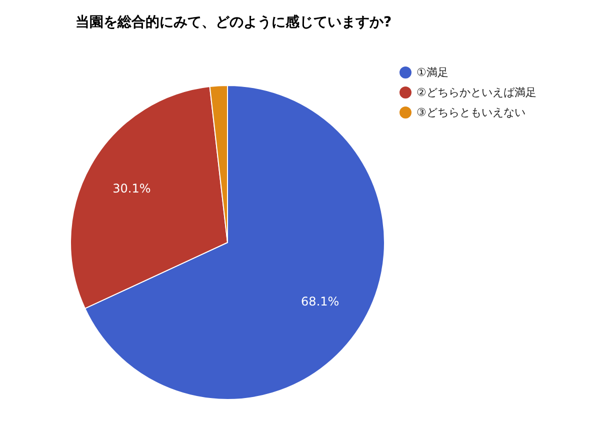 The image size is (610, 430). I want to click on legend-label: ②どちらかといえば満足, so click(476, 92).